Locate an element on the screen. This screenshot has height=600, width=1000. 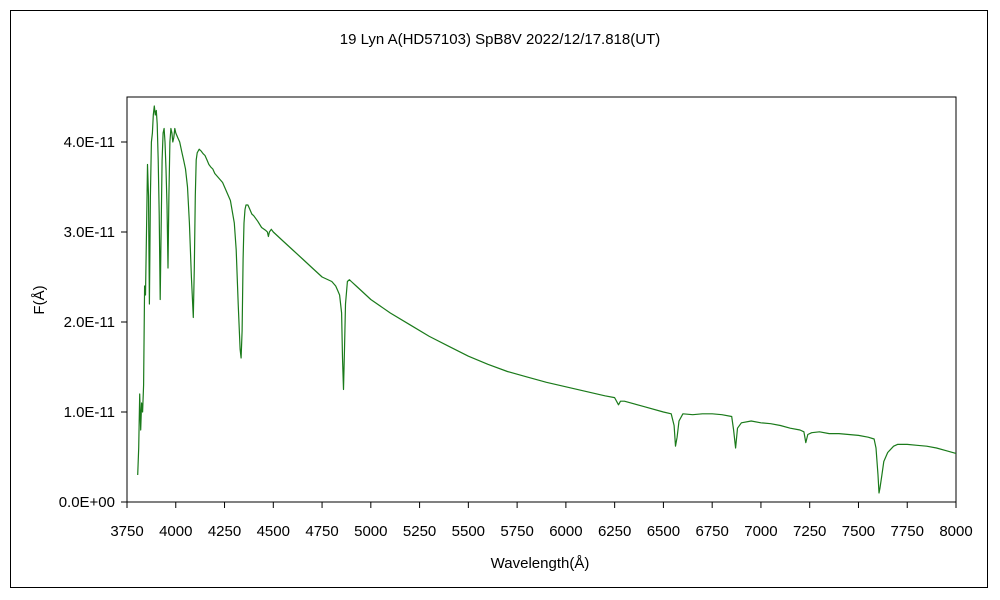
y-tick-label: 4.0E-11 is located at coordinates (89, 142).